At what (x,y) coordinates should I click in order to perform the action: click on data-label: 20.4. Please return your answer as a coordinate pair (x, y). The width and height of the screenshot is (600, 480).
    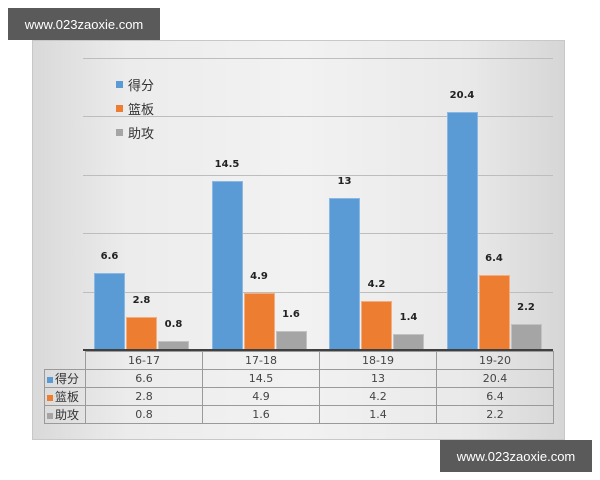
    Looking at the image, I should click on (462, 95).